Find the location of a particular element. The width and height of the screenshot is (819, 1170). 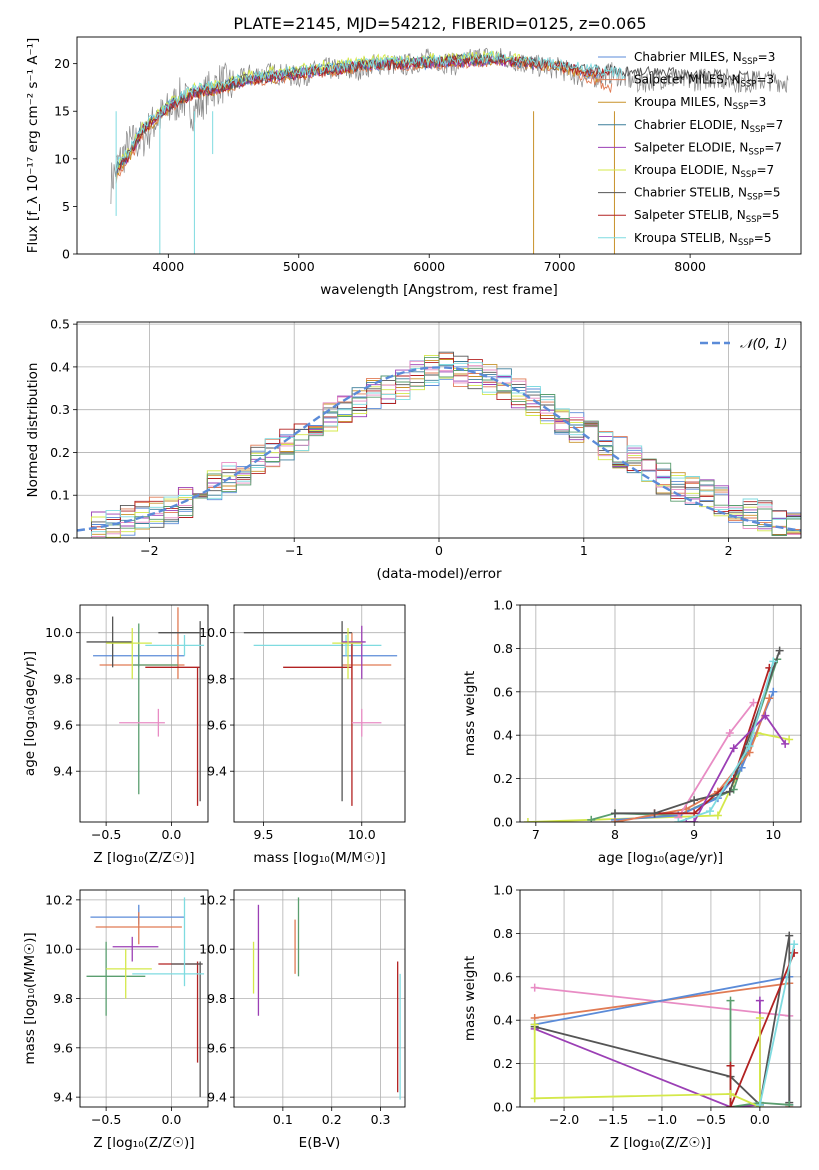

legend-entry: Kroupa STELIB, NSSP=5 is located at coordinates (703, 239).